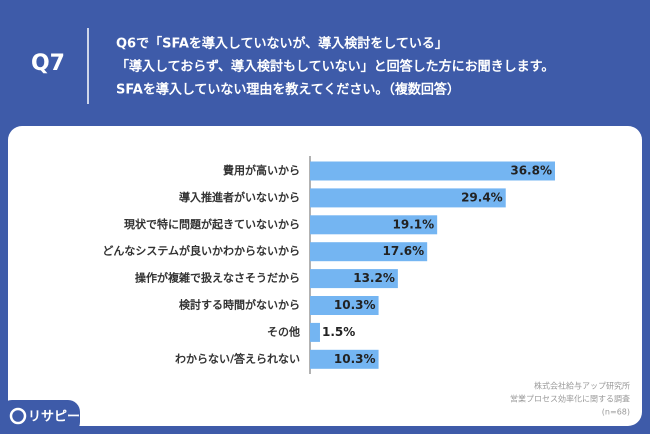 This screenshot has width=650, height=434. What do you see at coordinates (374, 278) in the screenshot?
I see `value-label: 13.2%` at bounding box center [374, 278].